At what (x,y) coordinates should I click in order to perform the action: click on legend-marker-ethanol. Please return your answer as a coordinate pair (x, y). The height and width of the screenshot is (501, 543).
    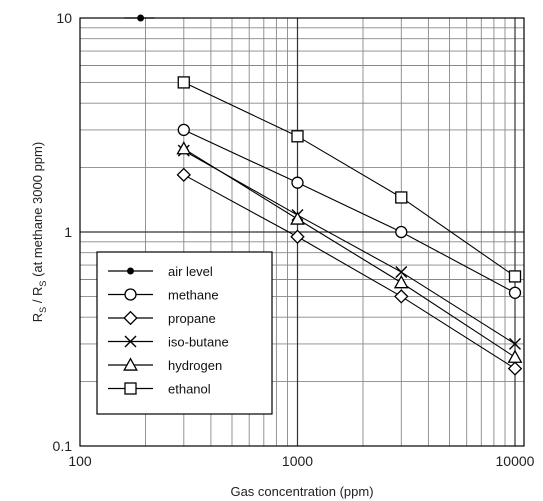
    Looking at the image, I should click on (130, 388).